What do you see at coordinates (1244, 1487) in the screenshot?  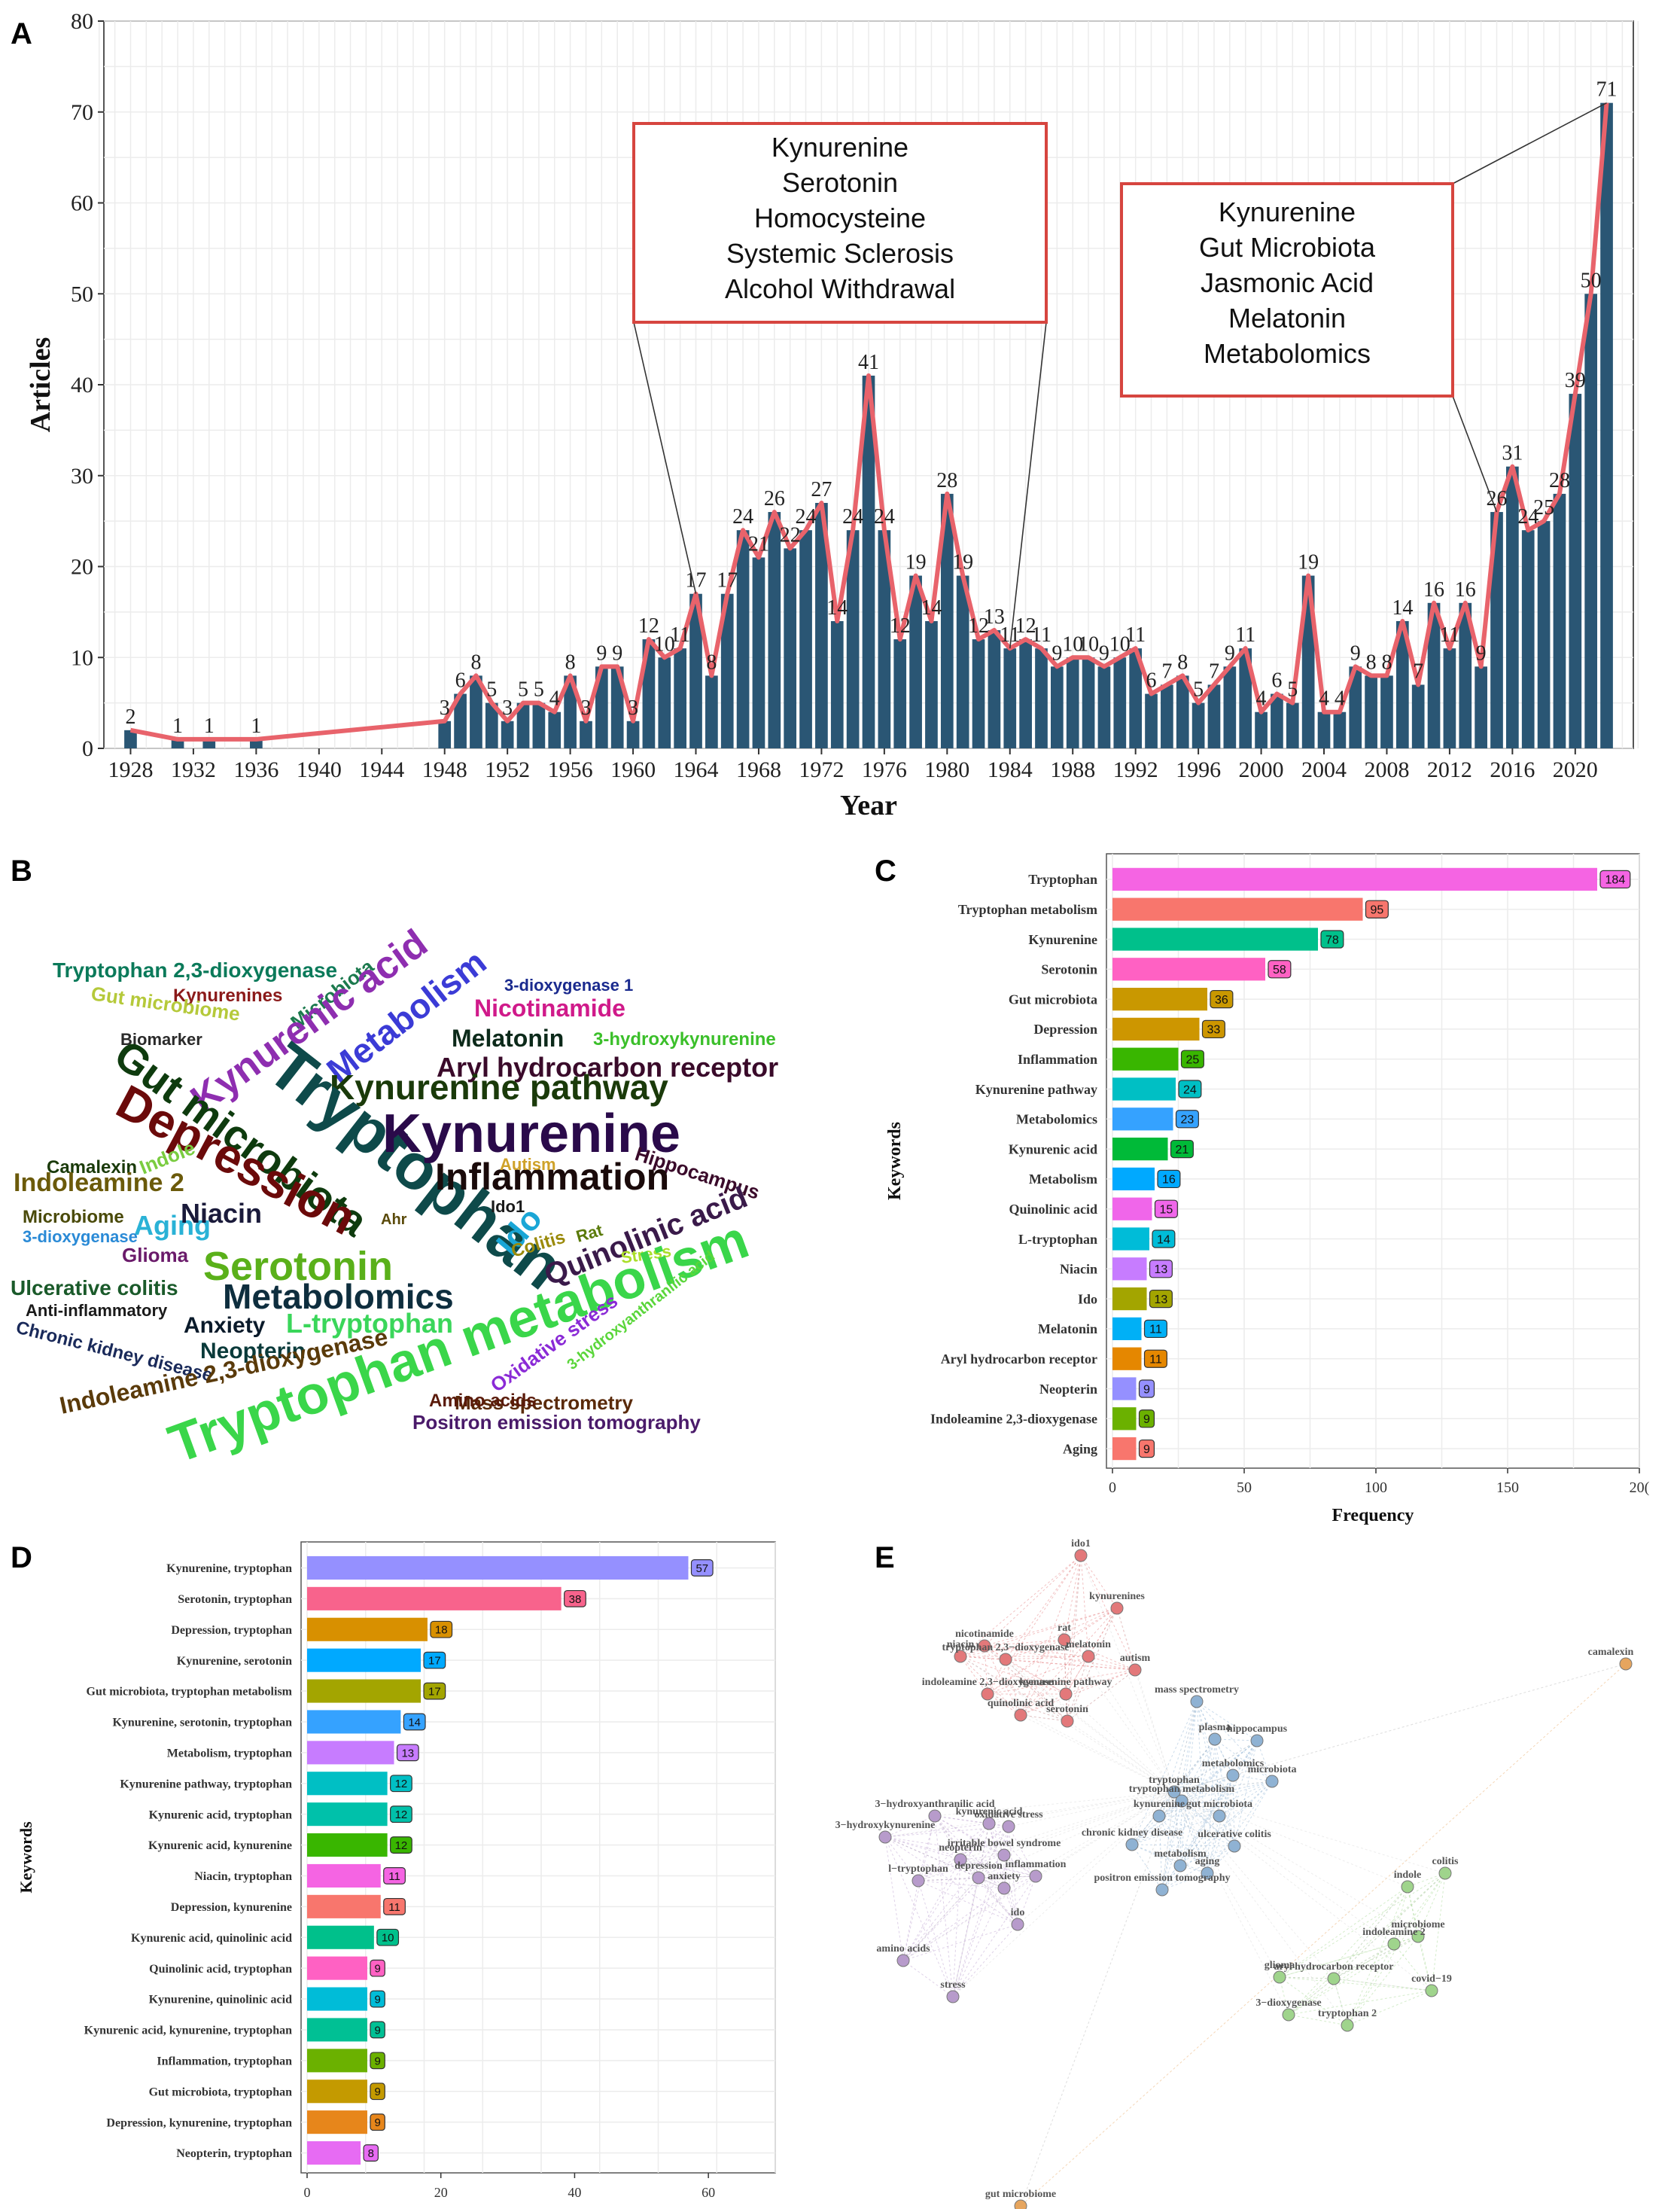 I see `x-tick-label: 50` at bounding box center [1244, 1487].